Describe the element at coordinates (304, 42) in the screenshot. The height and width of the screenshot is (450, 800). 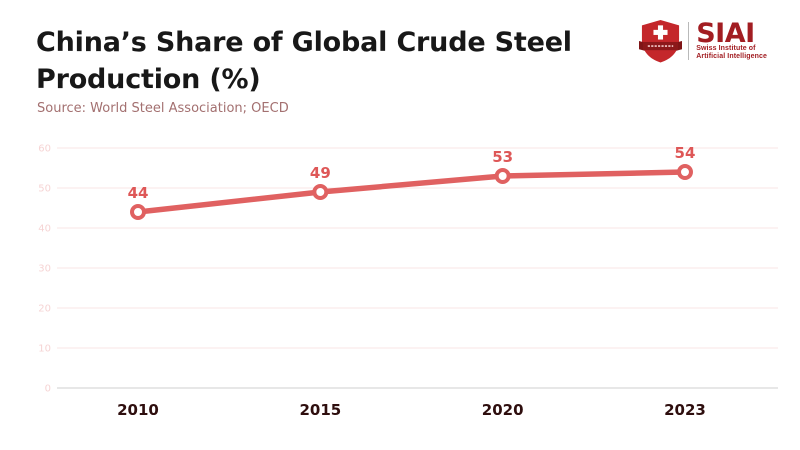
I see `page-title-line1: China’s Share of Global Crude Steel` at that location.